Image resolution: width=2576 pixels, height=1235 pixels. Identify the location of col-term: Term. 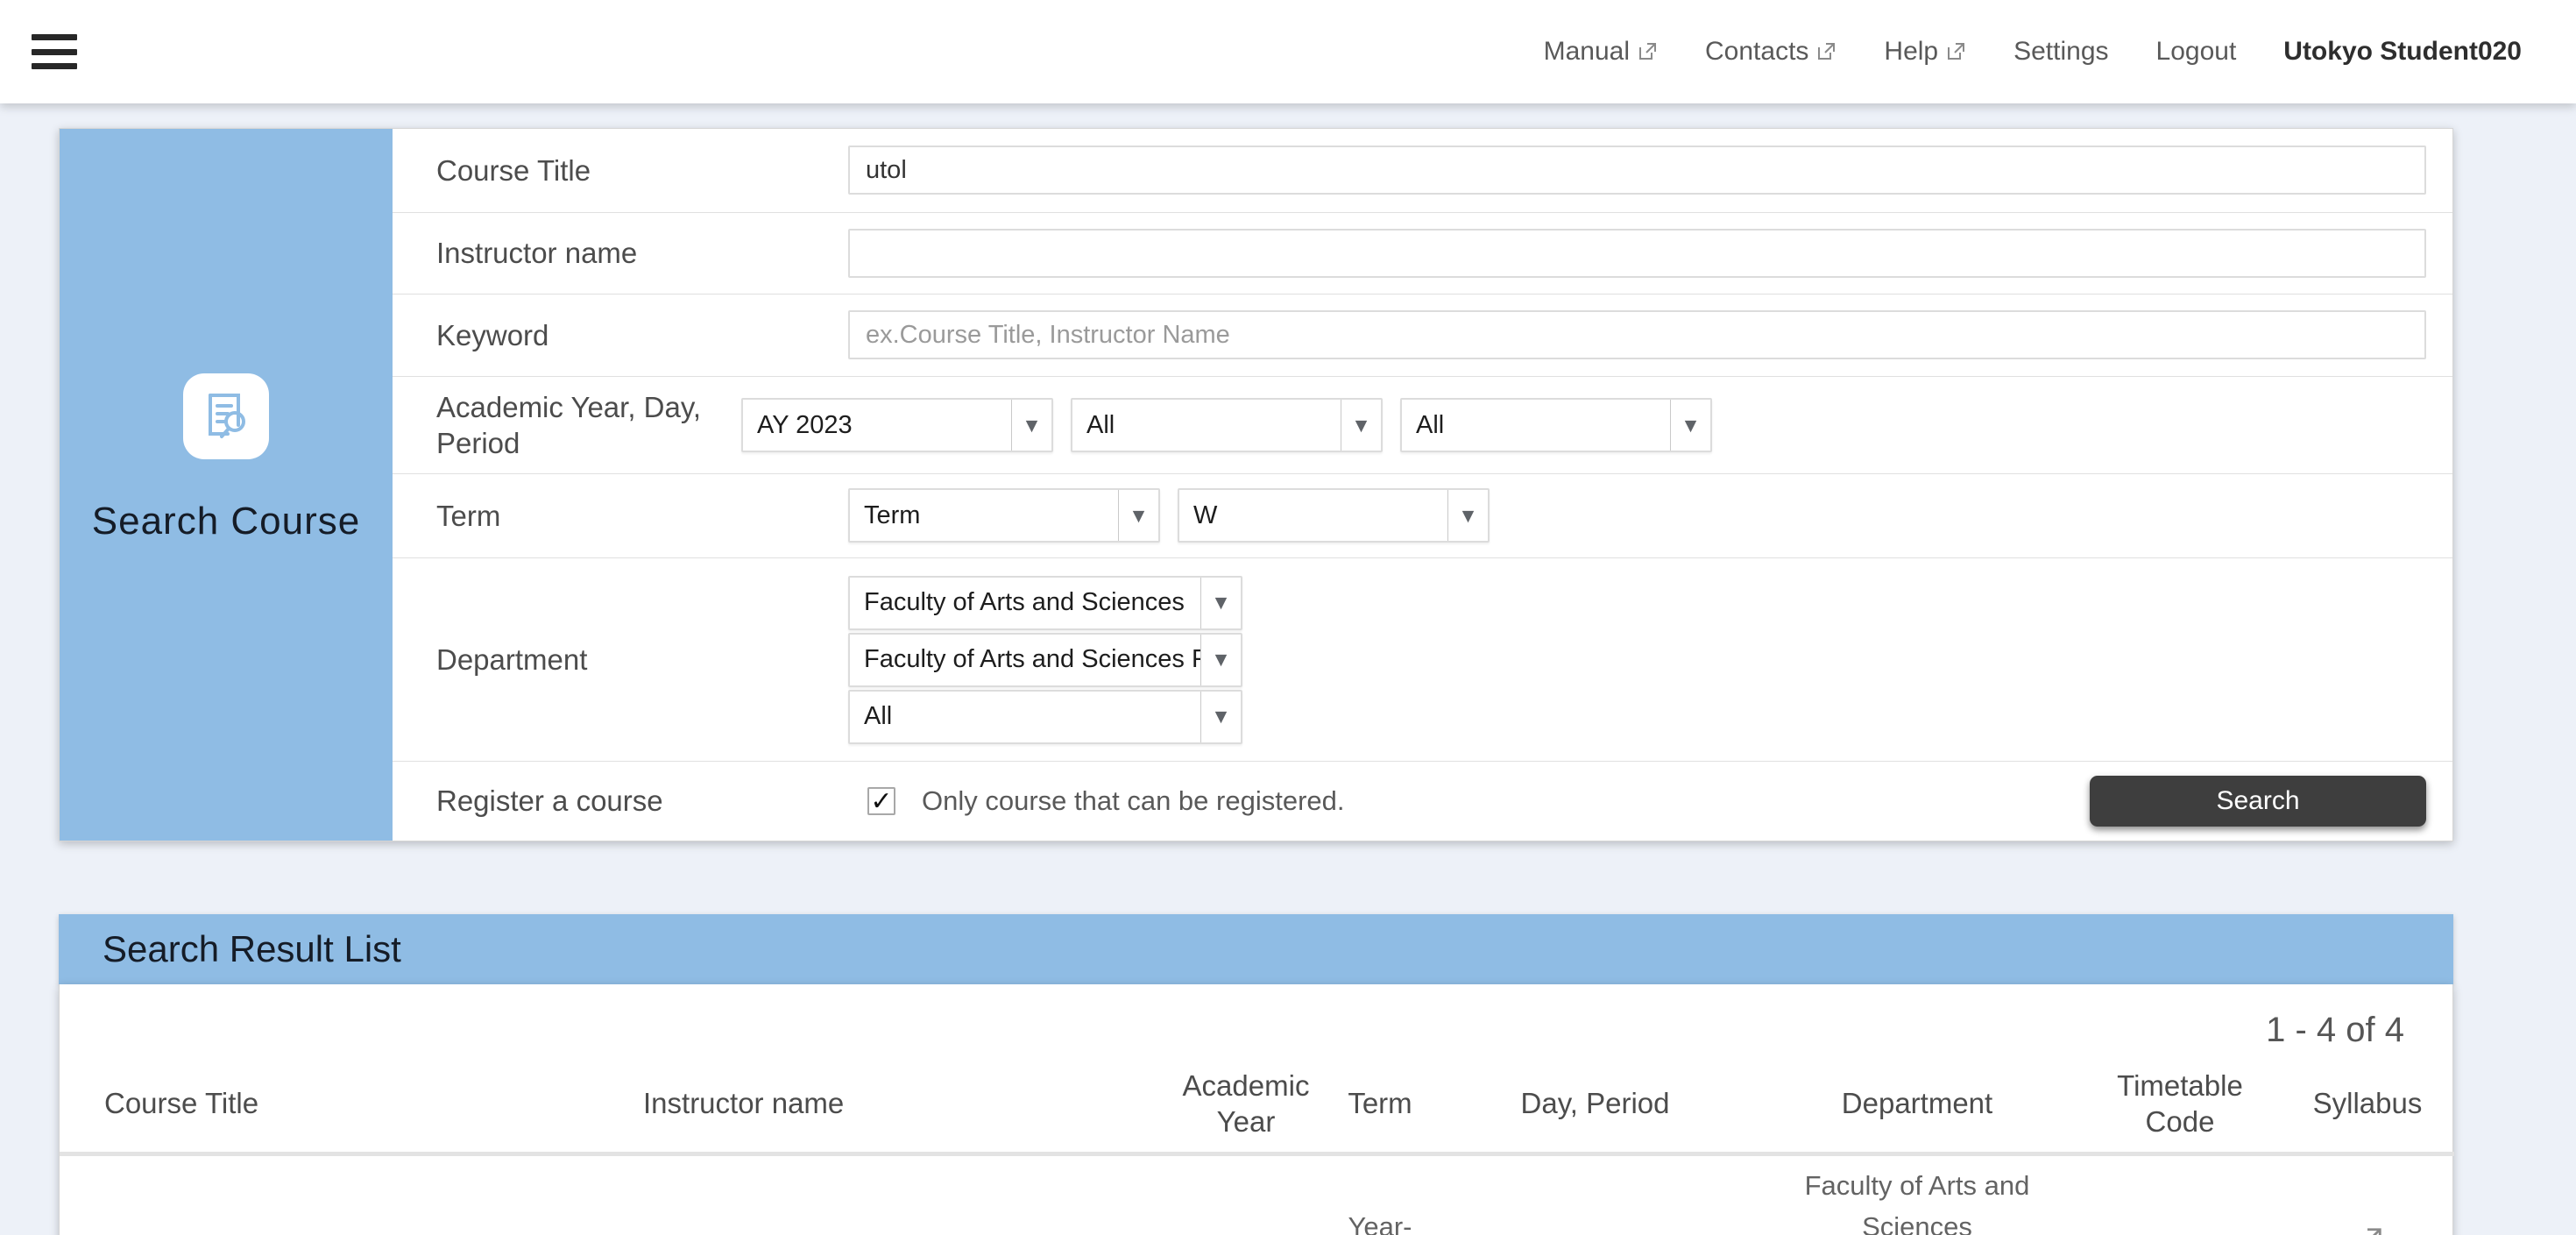
(1380, 1105).